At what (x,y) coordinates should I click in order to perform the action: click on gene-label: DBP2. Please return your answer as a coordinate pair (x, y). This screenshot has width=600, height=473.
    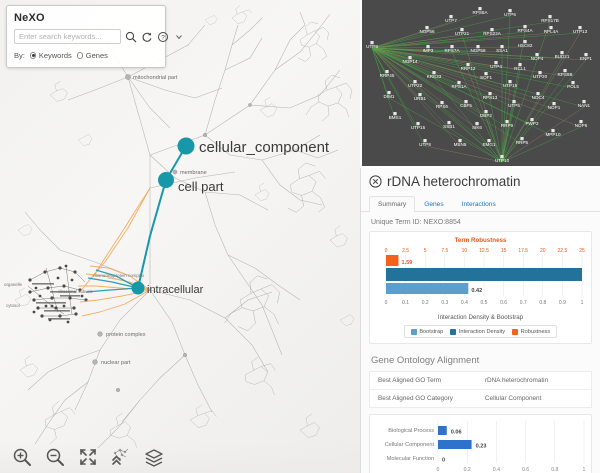
    Looking at the image, I should click on (486, 115).